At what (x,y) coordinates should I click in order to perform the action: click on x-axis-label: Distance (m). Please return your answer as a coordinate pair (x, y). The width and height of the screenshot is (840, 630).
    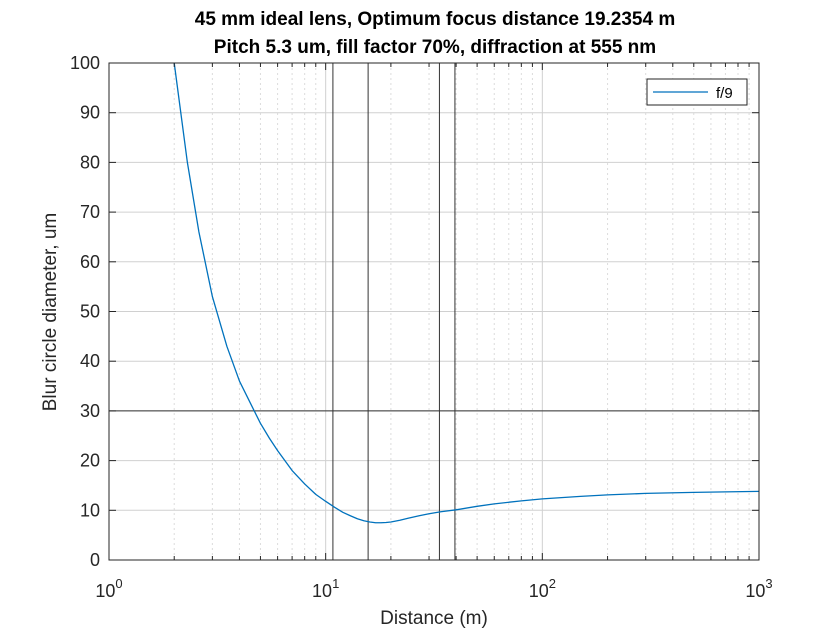
    Looking at the image, I should click on (434, 618).